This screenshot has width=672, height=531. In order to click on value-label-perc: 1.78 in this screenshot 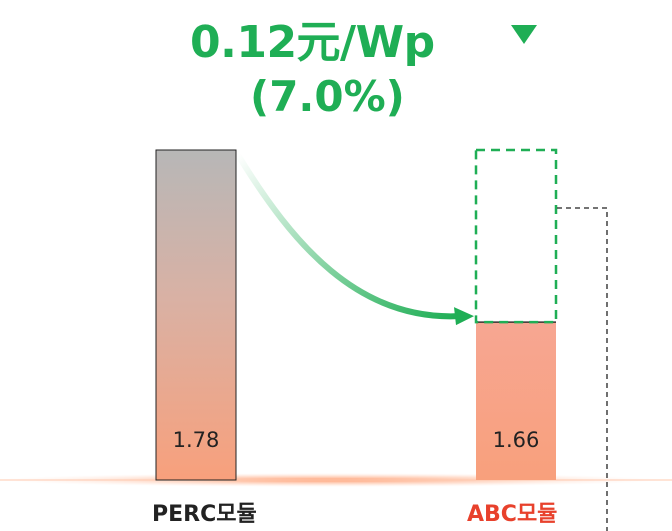, I will do `click(196, 440)`.